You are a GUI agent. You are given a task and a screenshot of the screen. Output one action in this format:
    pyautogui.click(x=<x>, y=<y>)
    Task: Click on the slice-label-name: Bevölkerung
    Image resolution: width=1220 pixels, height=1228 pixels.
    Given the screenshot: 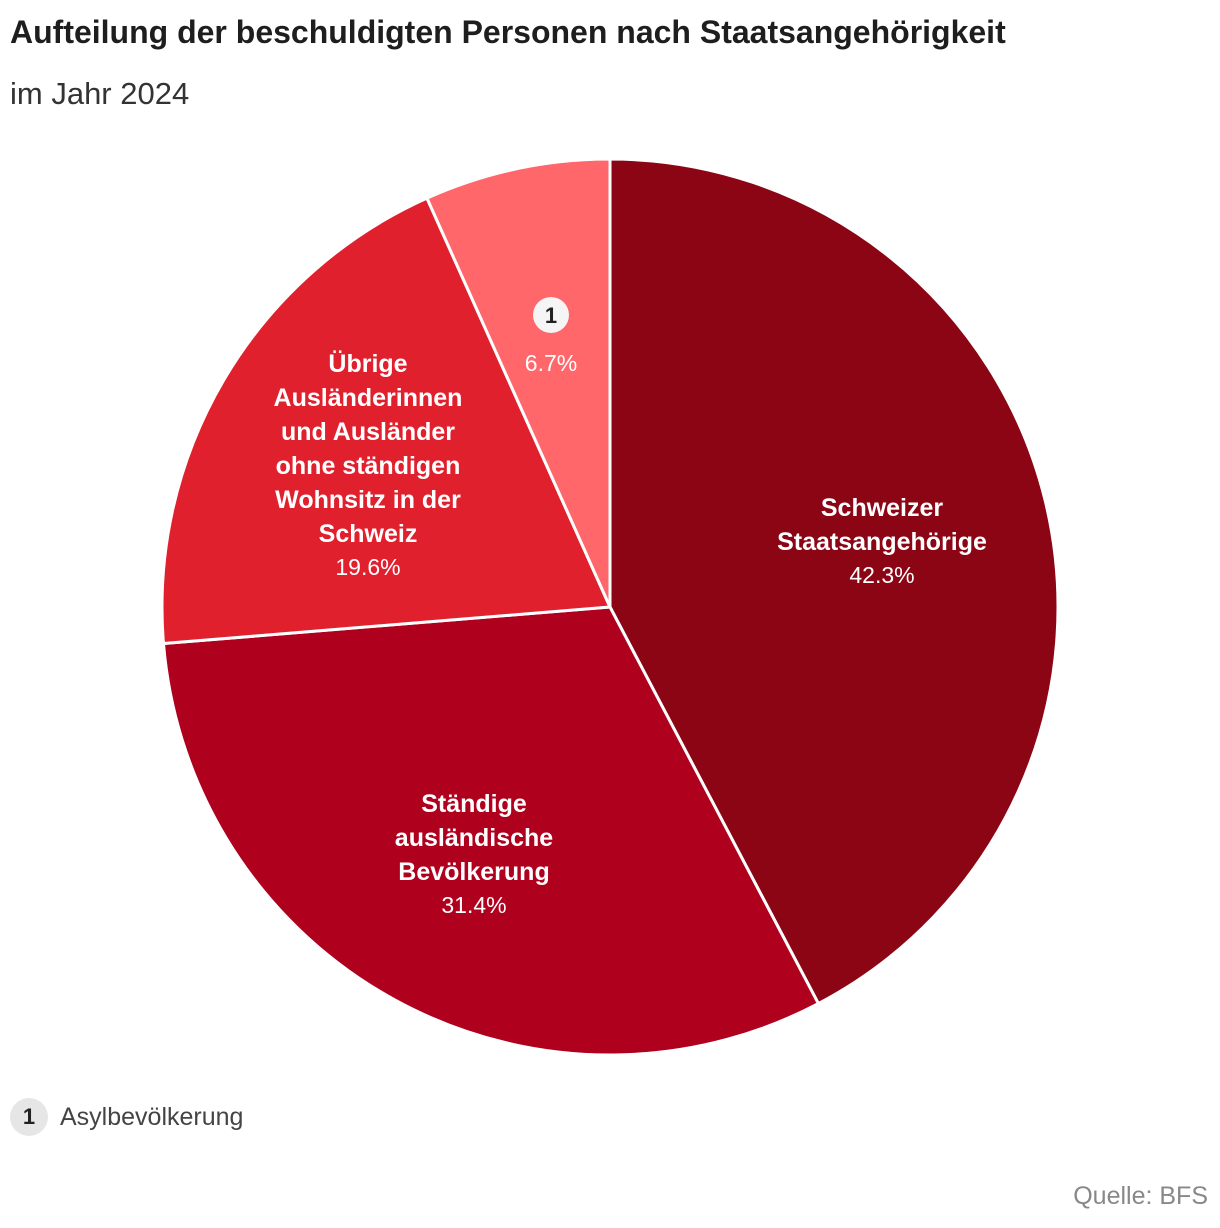 What is the action you would take?
    pyautogui.click(x=473, y=872)
    